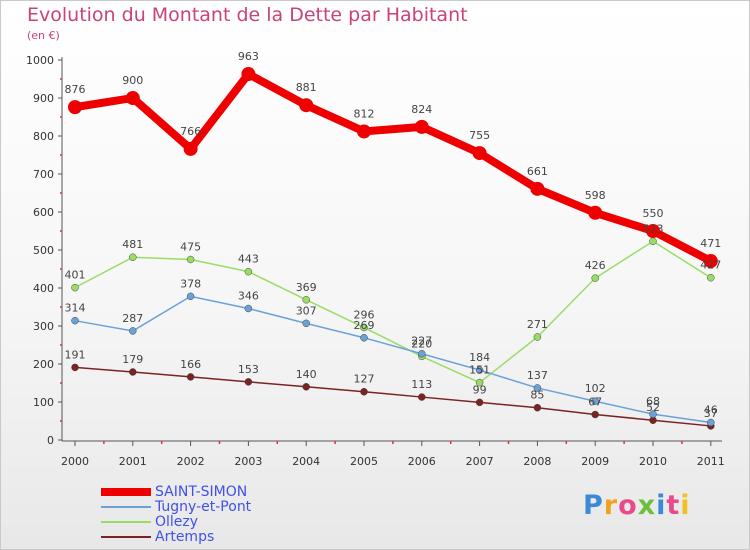 This screenshot has width=750, height=550. I want to click on data-label: 85, so click(537, 395).